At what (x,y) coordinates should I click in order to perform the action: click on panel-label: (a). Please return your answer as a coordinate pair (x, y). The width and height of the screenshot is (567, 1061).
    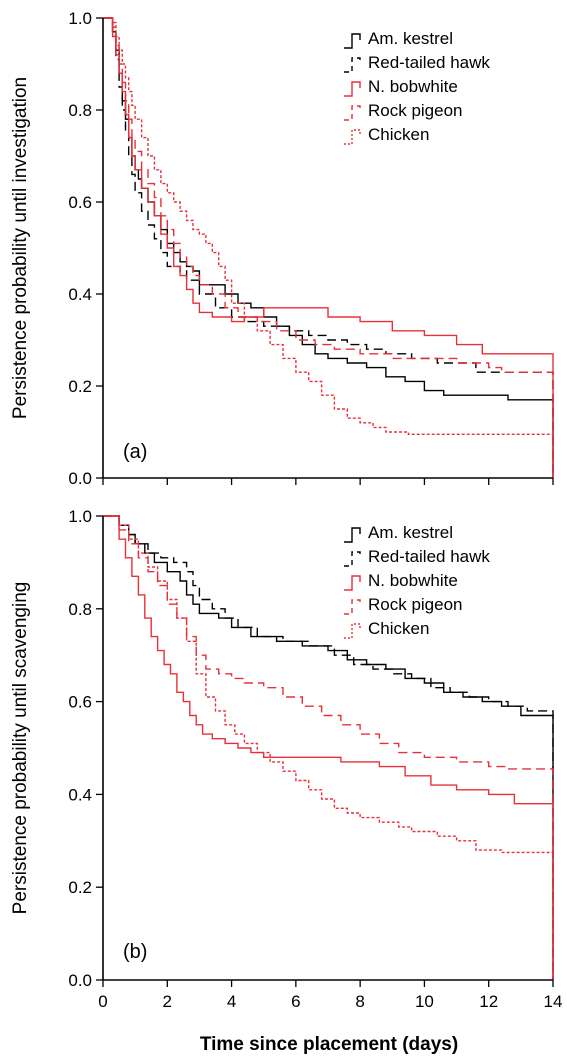
    Looking at the image, I should click on (135, 452).